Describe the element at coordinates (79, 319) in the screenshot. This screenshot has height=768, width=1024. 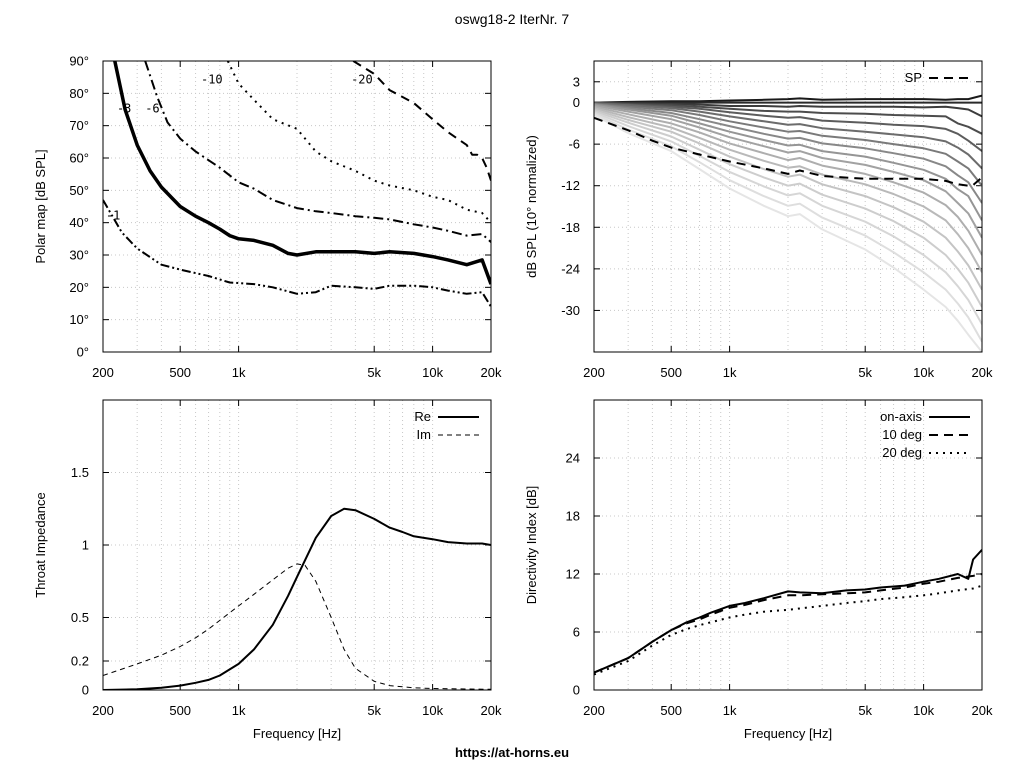
I see `y-tick-label: 10°` at that location.